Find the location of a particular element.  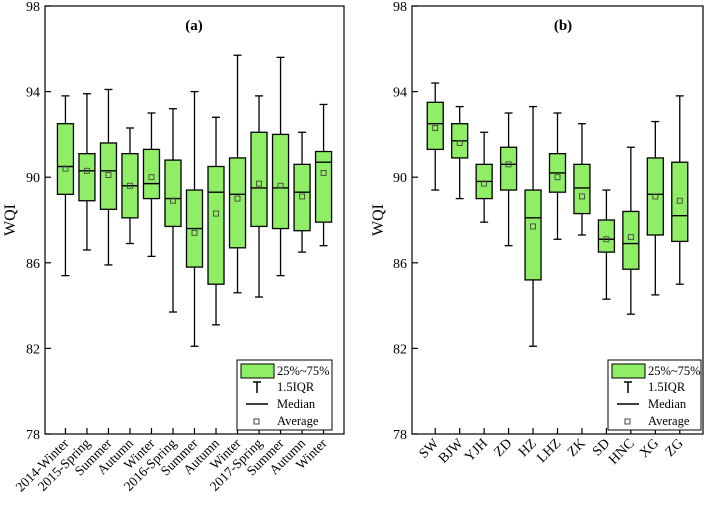

box-zd is located at coordinates (508, 179).